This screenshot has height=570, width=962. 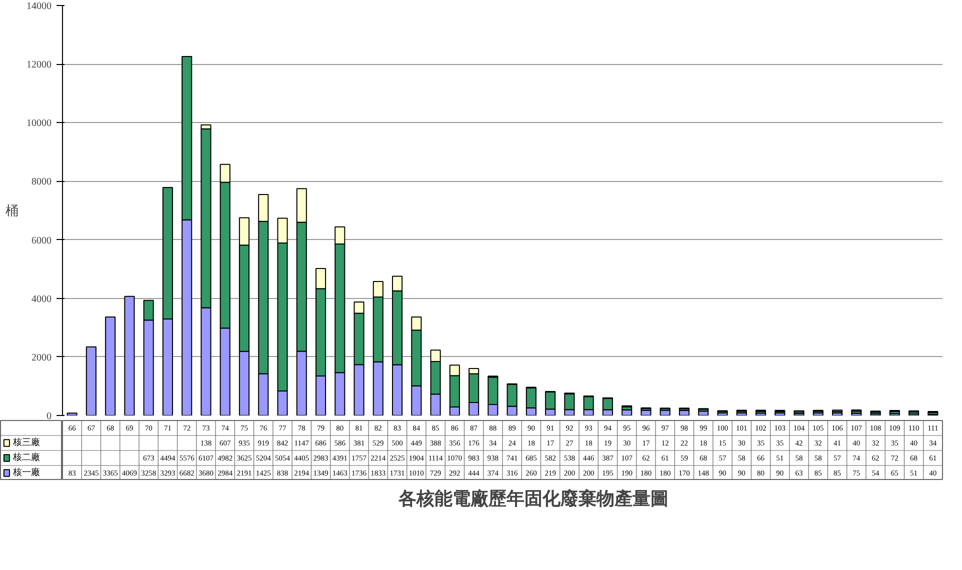 I want to click on legend-label: 核一廠, so click(x=26, y=472).